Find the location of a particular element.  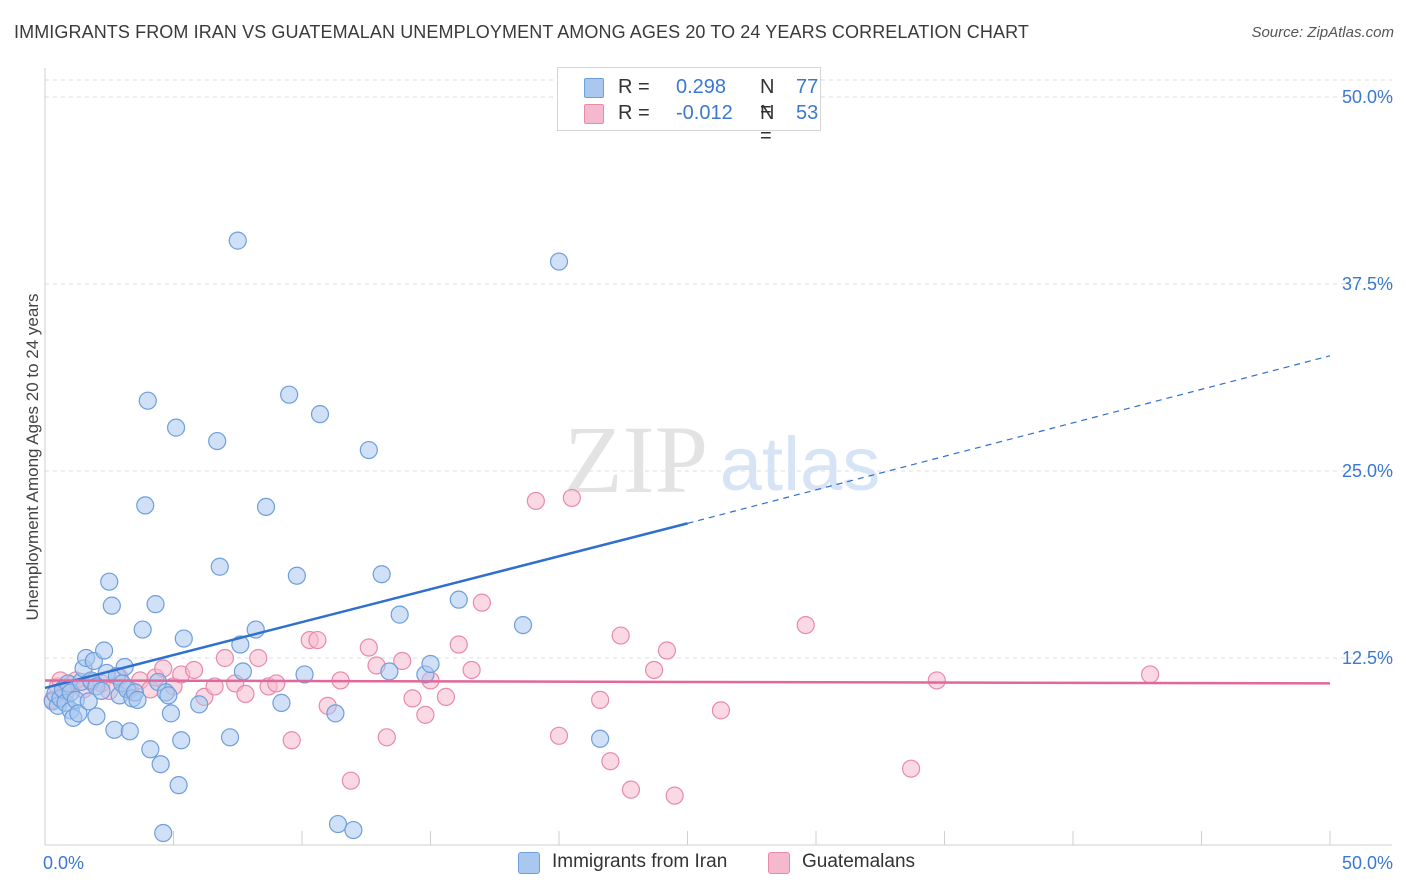

legend-label-iran: Immigrants from Iran is located at coordinates (640, 861).